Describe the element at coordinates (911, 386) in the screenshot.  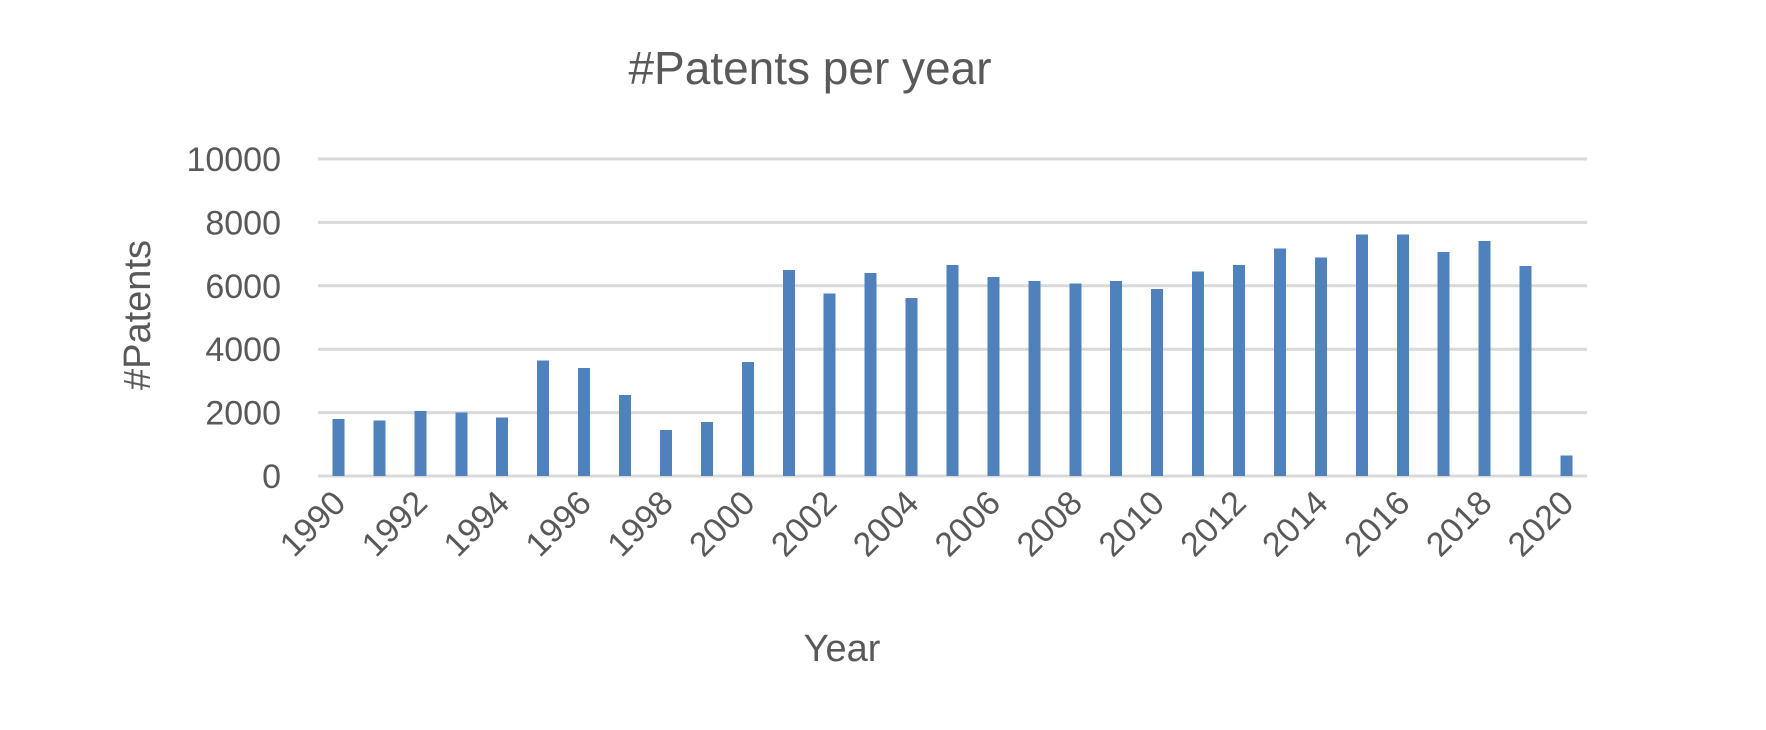
I see `bar-2004` at that location.